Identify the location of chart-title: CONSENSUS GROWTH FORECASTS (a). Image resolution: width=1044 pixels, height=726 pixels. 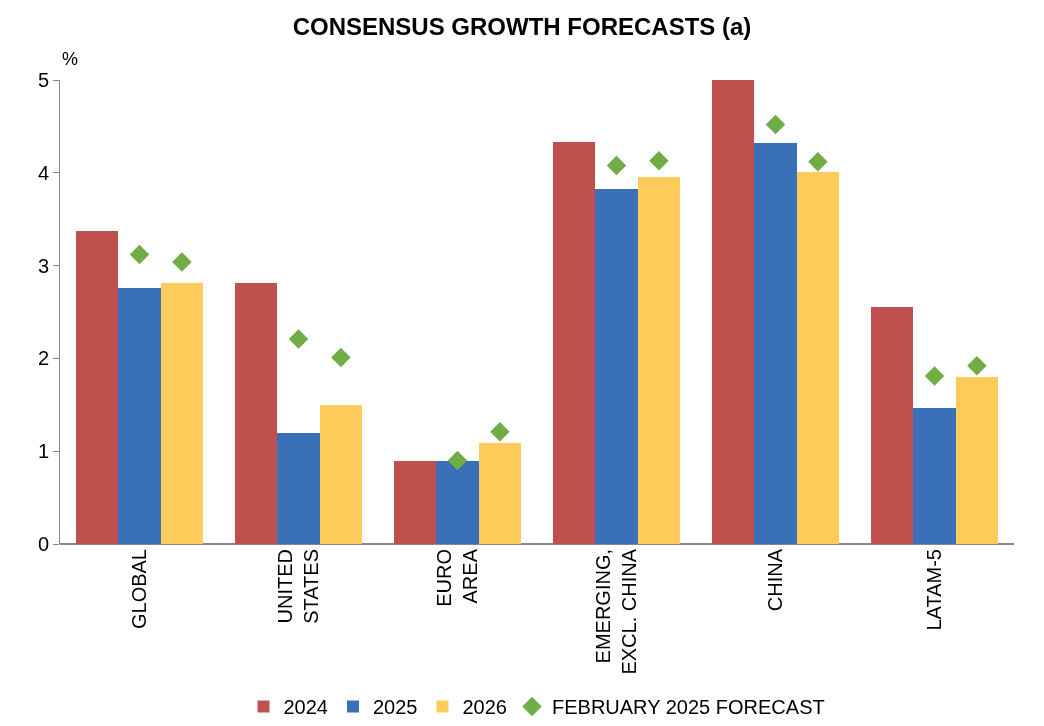
(522, 26).